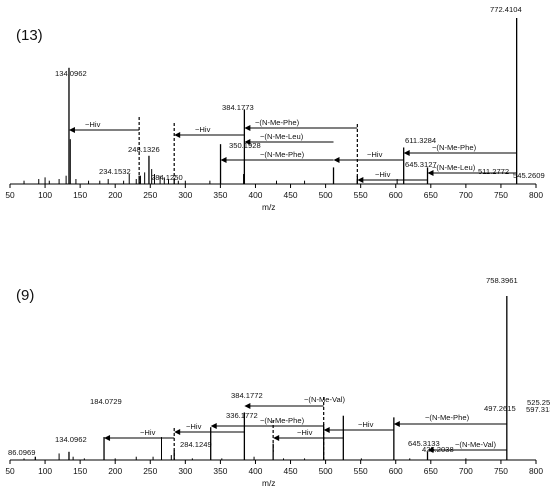 This screenshot has height=495, width=550. Describe the element at coordinates (500, 408) in the screenshot. I see `peak-label: 497.2615` at that location.